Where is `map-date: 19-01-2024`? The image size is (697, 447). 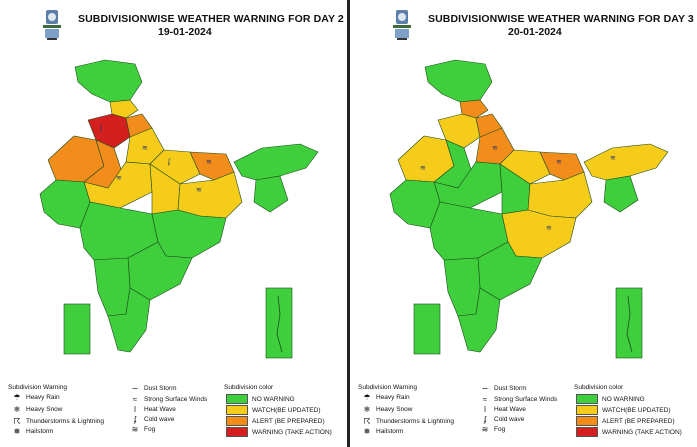
map-date: 19-01-2024 is located at coordinates (185, 32).